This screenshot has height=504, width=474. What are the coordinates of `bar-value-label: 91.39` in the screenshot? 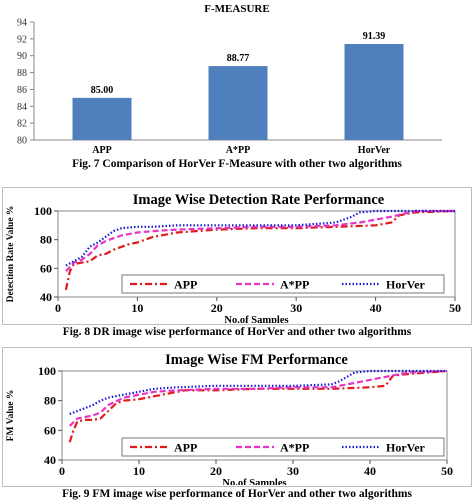 It's located at (374, 36).